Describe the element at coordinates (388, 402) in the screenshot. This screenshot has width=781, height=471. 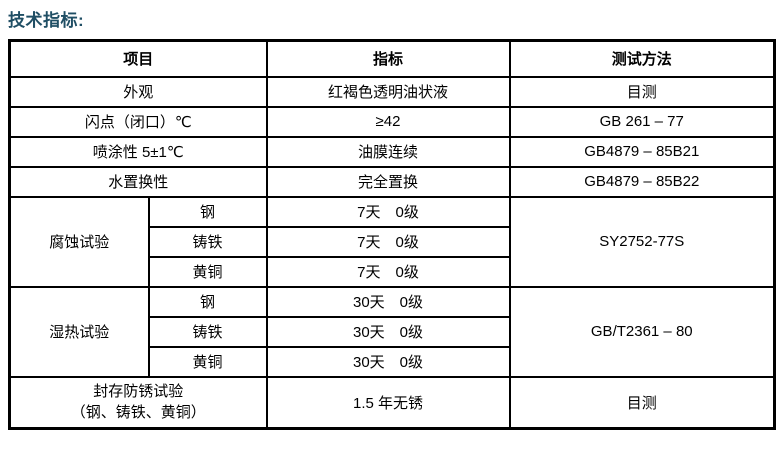
I see `cell-indicator: 1.5 年无锈` at that location.